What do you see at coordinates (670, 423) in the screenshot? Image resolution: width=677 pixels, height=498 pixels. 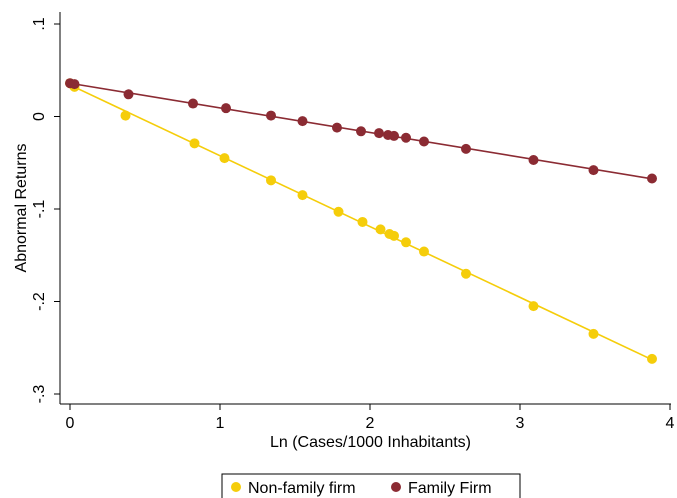 I see `x-tick-label: 4` at bounding box center [670, 423].